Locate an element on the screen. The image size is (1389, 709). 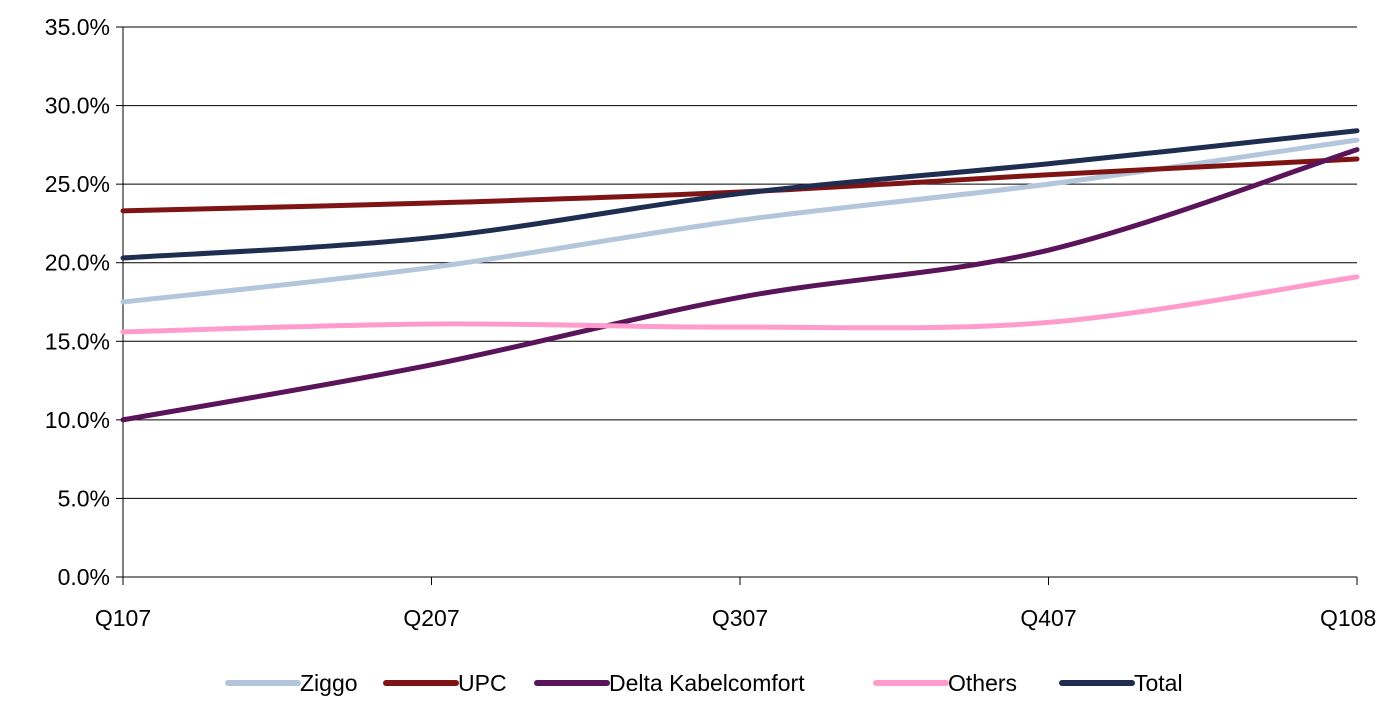
legend-item-upc: UPC is located at coordinates (445, 683).